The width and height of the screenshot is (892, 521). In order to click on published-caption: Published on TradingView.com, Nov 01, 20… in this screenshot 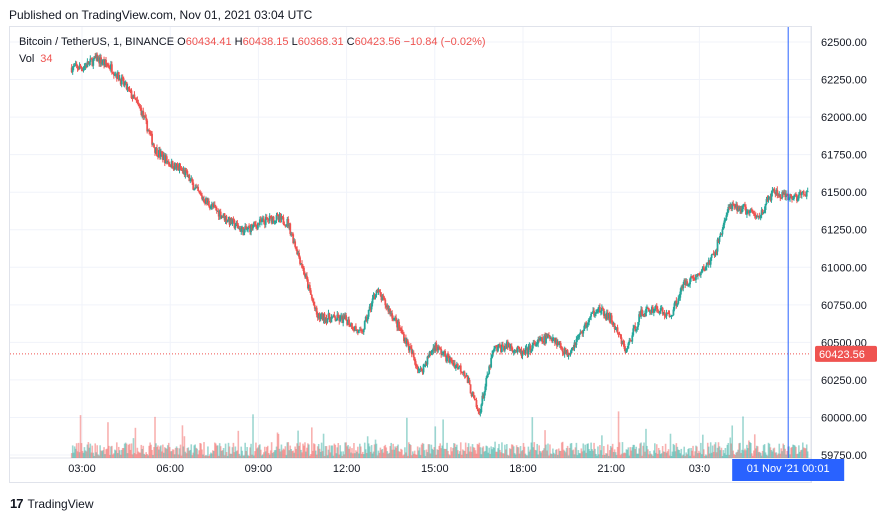, I will do `click(161, 15)`.